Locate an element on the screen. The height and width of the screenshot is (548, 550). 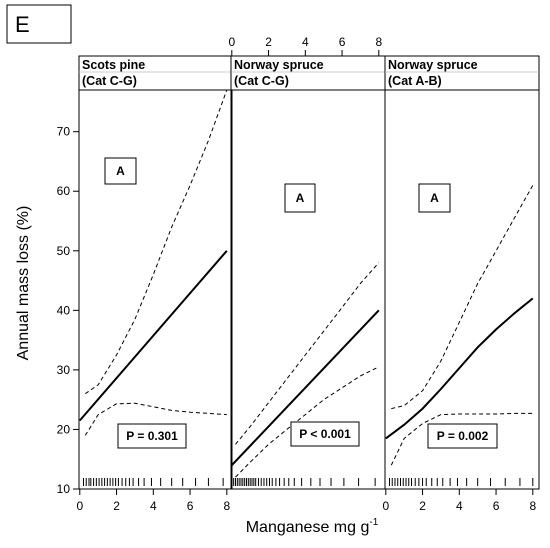
strip-label-line1: Scots pine is located at coordinates (113, 65).